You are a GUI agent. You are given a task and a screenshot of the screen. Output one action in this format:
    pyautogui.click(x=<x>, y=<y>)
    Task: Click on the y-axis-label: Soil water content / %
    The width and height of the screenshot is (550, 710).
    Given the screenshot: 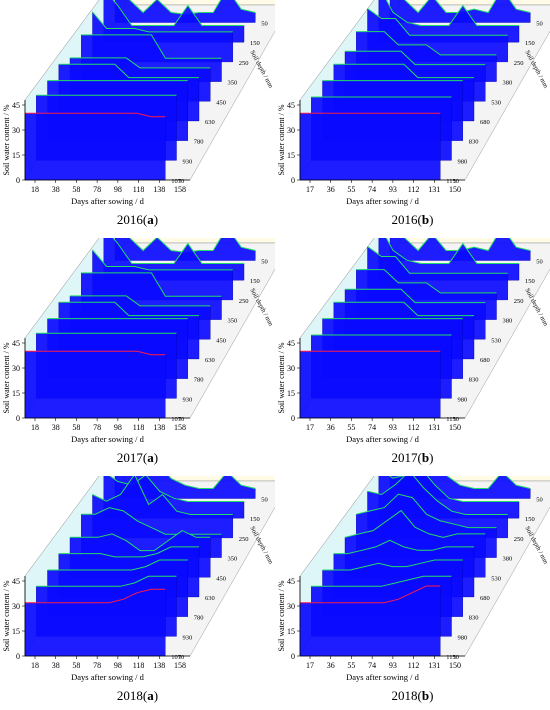 What is the action you would take?
    pyautogui.click(x=6, y=139)
    